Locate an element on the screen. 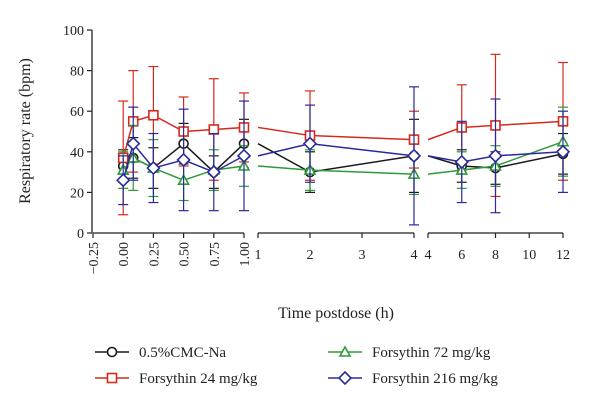 This screenshot has height=410, width=600. x-tick-label: 1 is located at coordinates (258, 255).